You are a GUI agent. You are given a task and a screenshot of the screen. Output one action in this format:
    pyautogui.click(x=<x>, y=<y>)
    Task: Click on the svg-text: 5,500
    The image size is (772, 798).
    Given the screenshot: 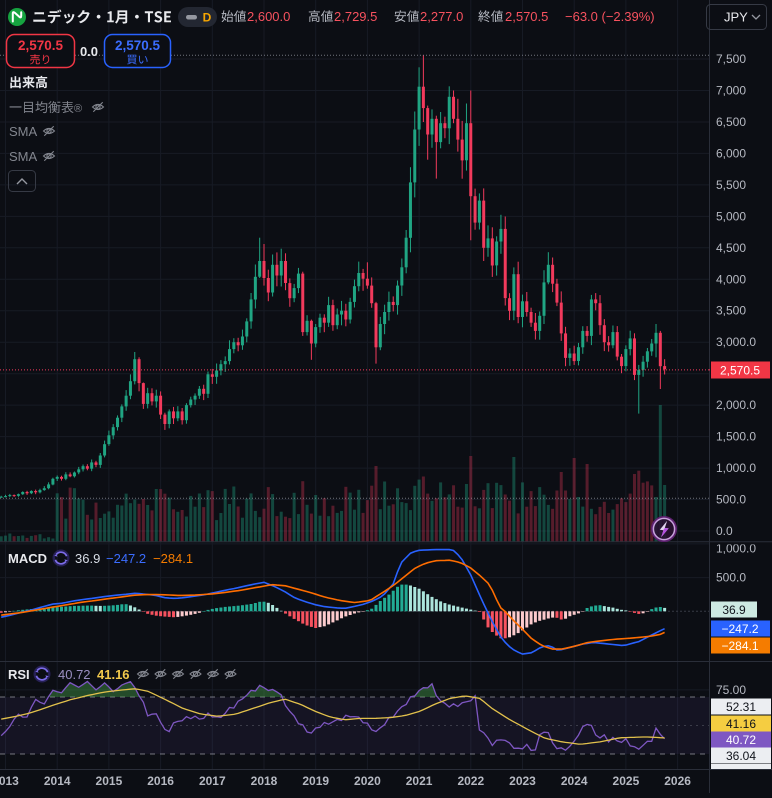 What is the action you would take?
    pyautogui.click(x=731, y=185)
    